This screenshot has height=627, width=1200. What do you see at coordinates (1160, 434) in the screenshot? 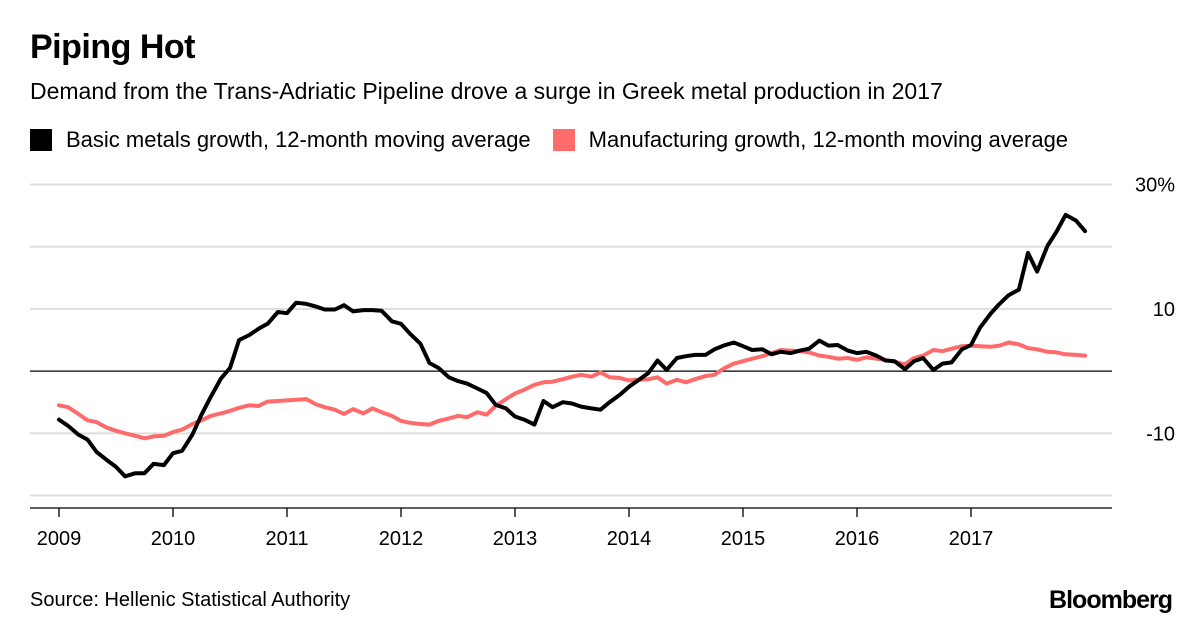
I see `y-tick-label--10: -10` at bounding box center [1160, 434].